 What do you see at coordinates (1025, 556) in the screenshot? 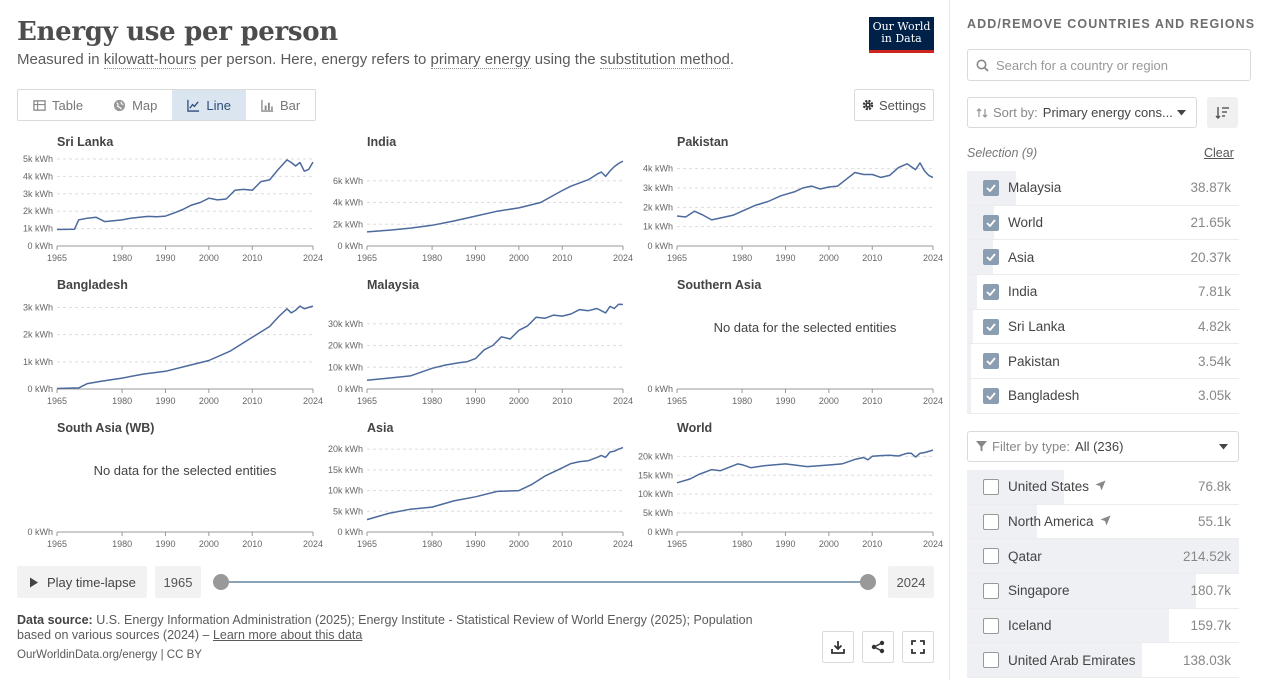
I see `entity-name: Qatar` at bounding box center [1025, 556].